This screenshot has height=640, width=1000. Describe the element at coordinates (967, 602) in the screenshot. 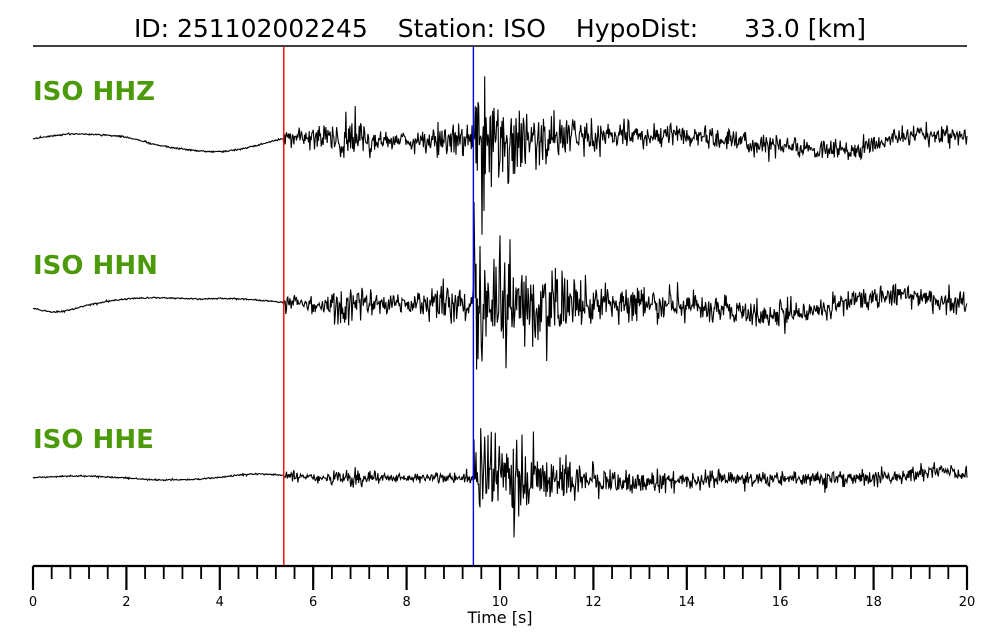

I see `x-tick-label: 20` at that location.